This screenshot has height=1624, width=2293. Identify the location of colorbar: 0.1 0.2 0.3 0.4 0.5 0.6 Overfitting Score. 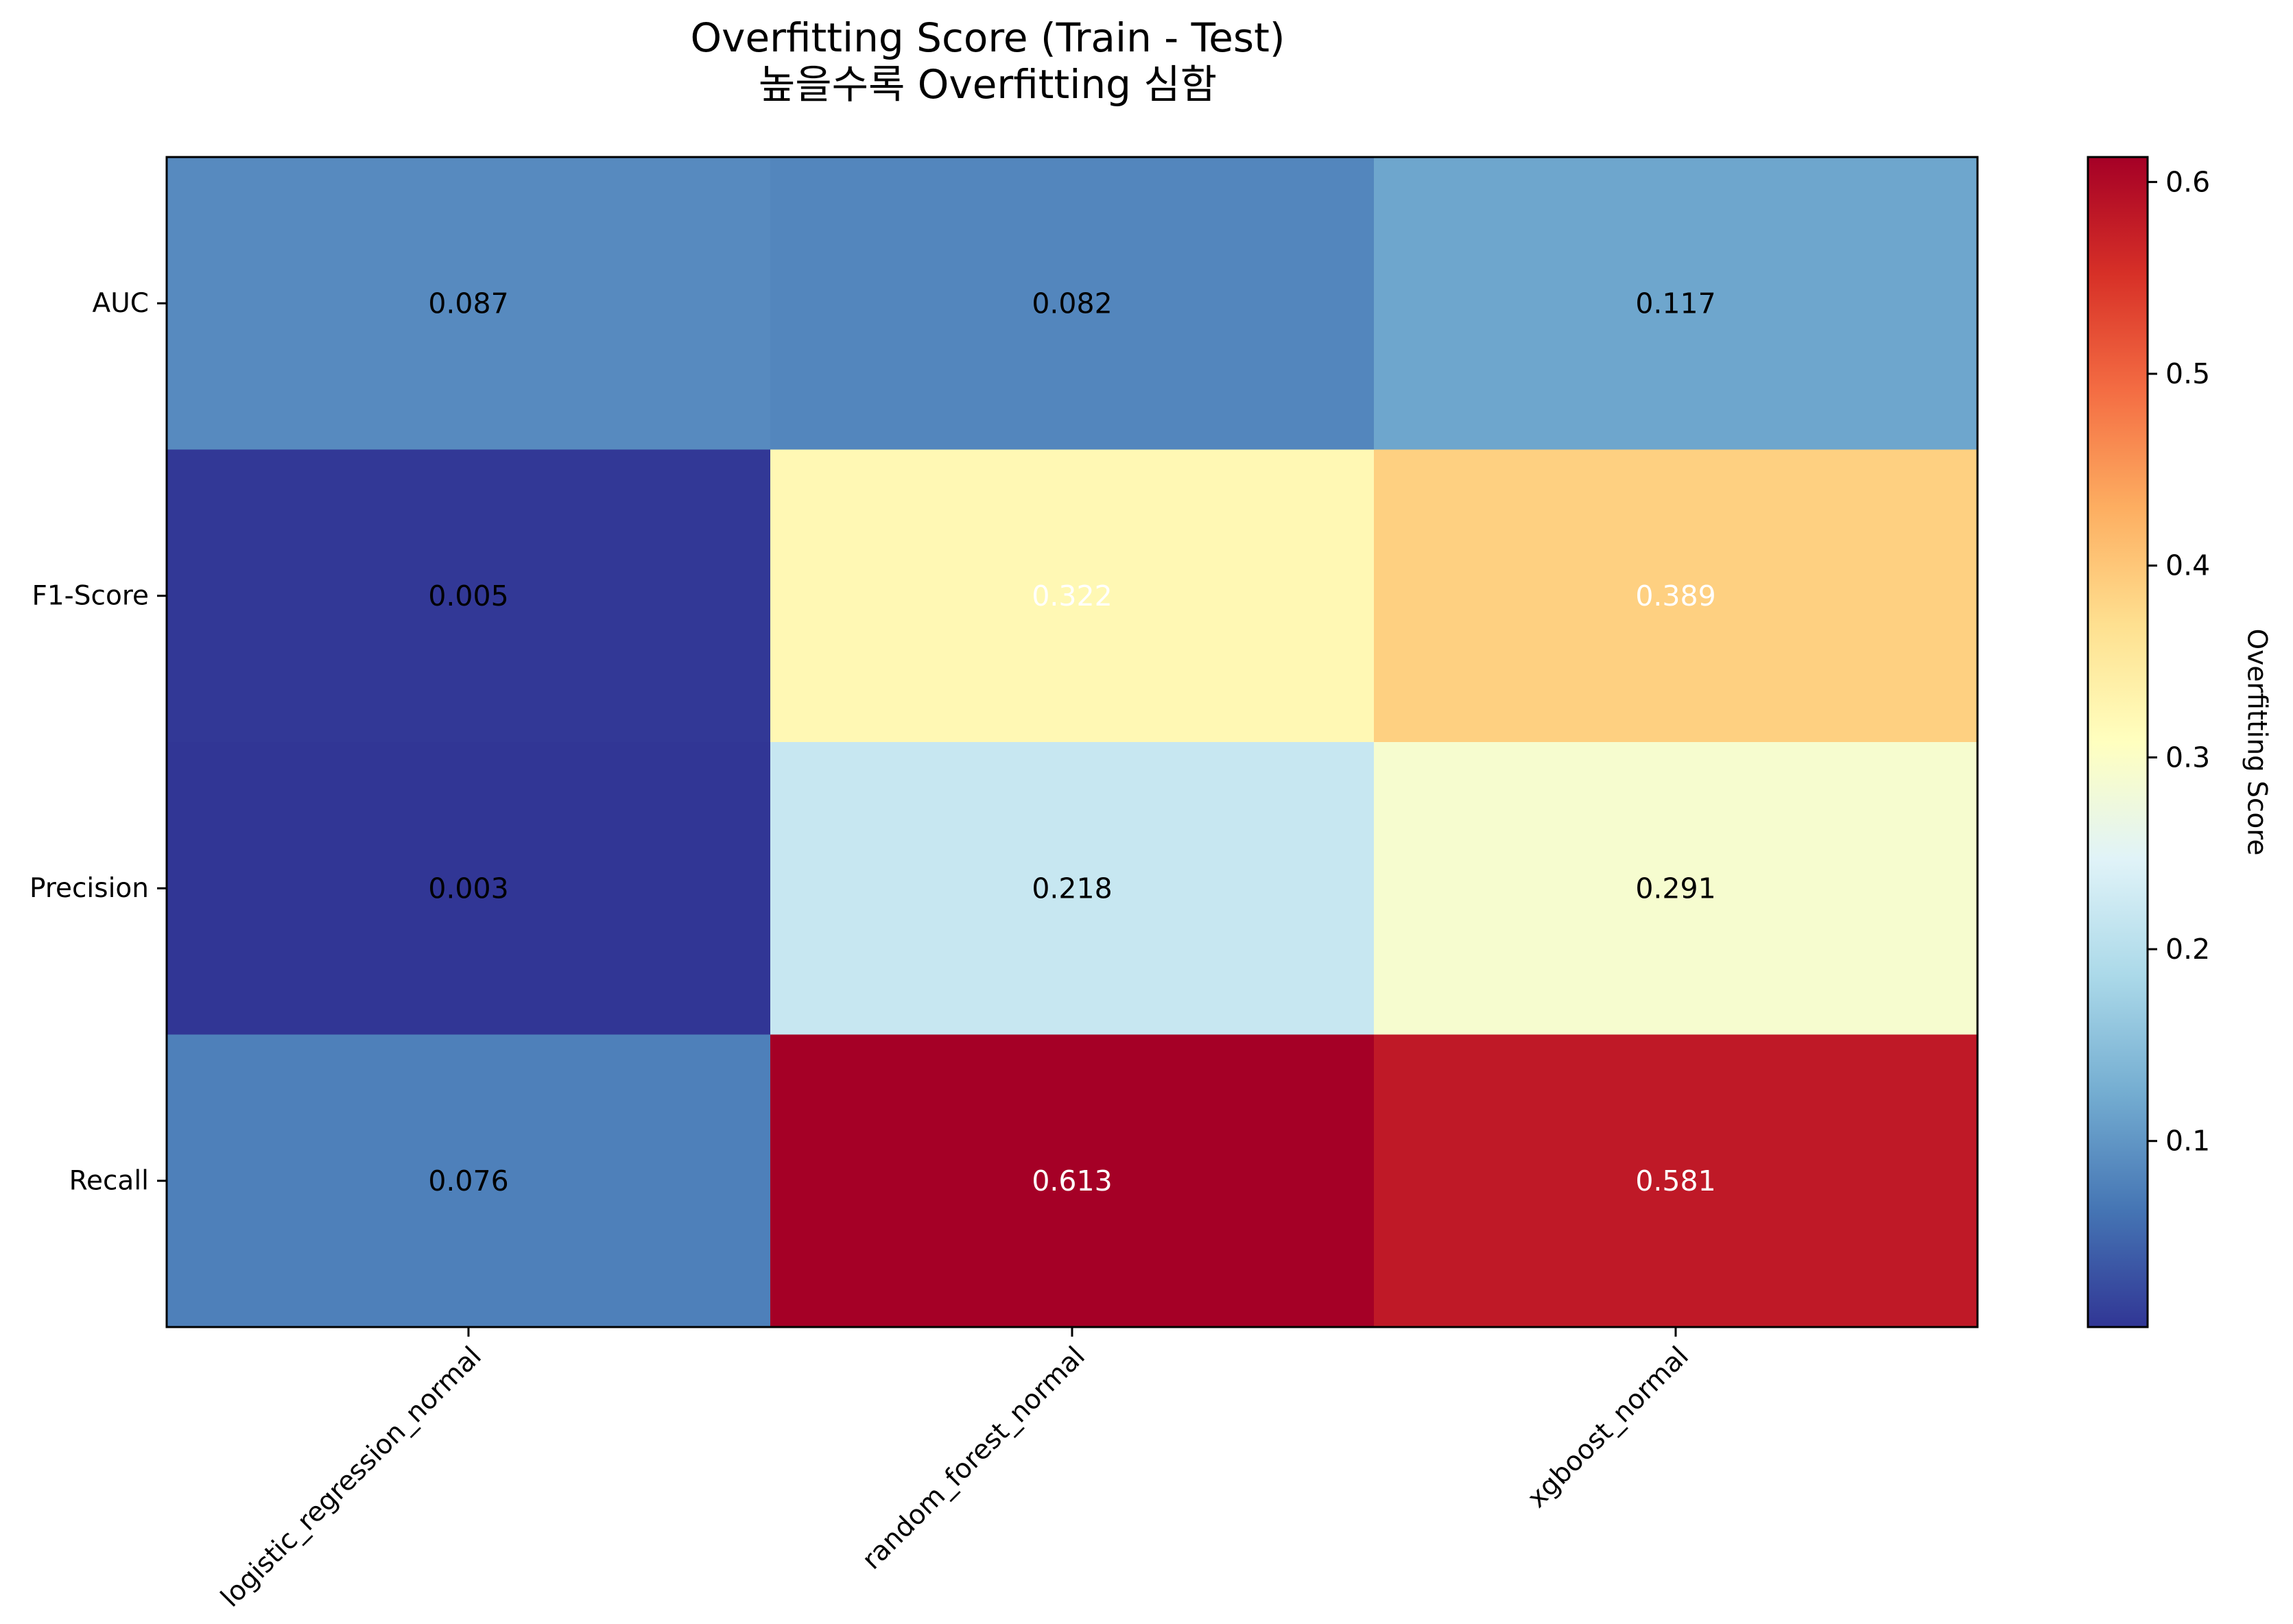
(2179, 742).